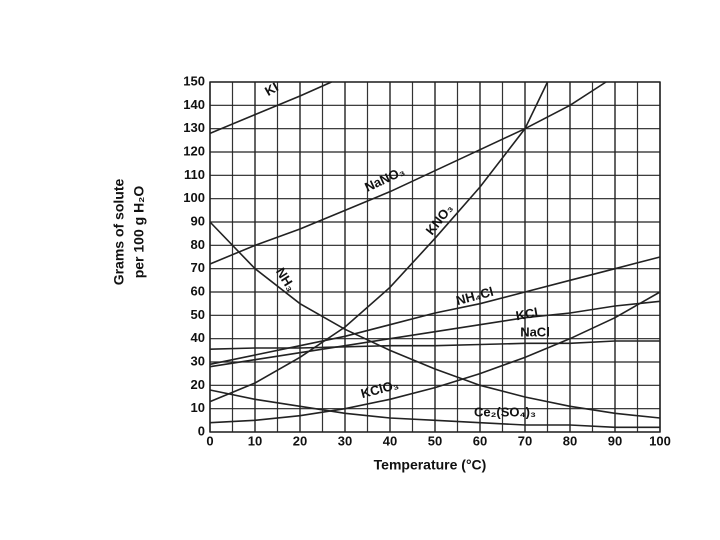  Describe the element at coordinates (198, 407) in the screenshot. I see `y-tick-label: 10` at that location.